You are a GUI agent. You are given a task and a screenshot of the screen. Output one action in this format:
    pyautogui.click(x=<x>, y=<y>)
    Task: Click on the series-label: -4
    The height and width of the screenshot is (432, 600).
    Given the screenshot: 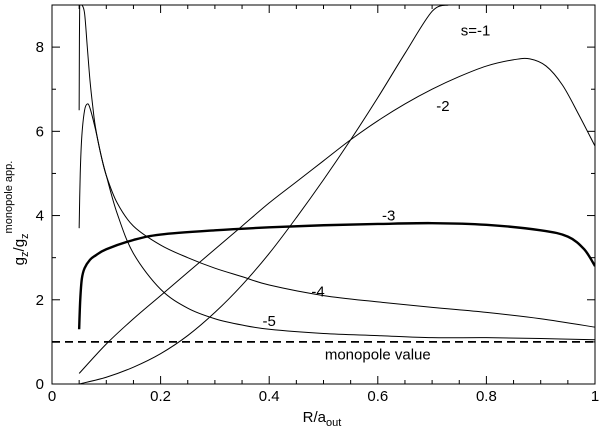 What is the action you would take?
    pyautogui.click(x=317, y=291)
    